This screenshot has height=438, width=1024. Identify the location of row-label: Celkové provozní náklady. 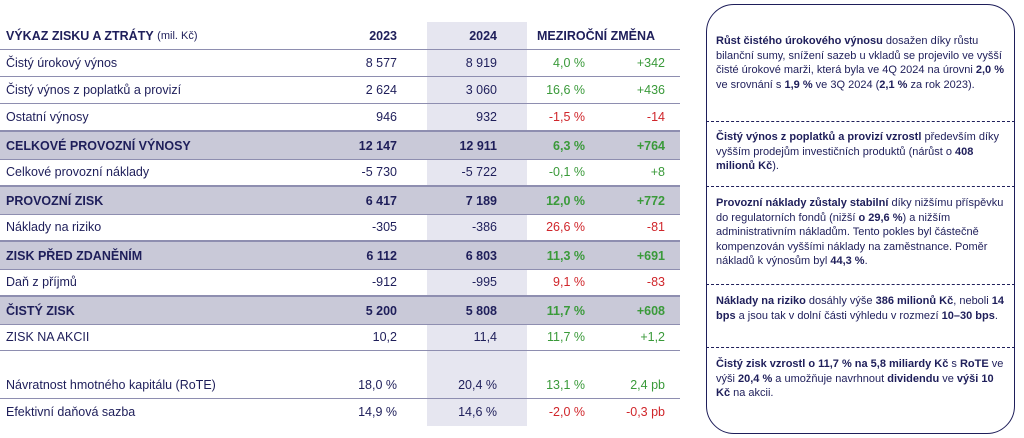
(78, 172).